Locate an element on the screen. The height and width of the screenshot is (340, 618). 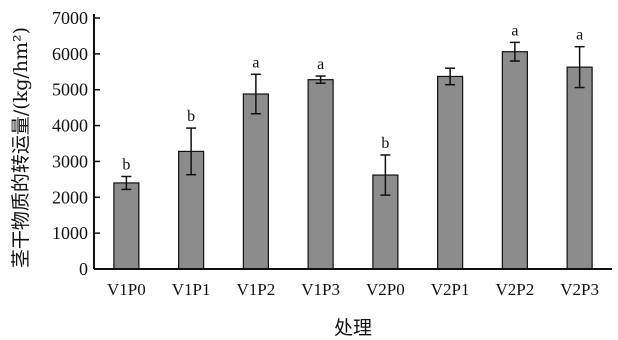
y-tick-label: 2000 is located at coordinates (70, 197).